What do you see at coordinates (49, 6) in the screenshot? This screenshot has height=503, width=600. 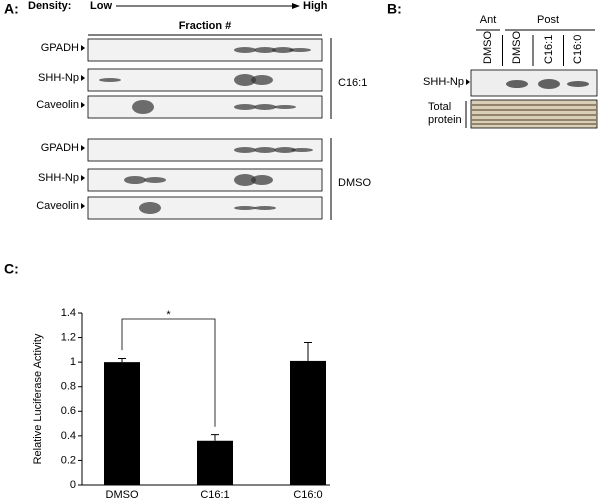 I see `density-label: Density:` at bounding box center [49, 6].